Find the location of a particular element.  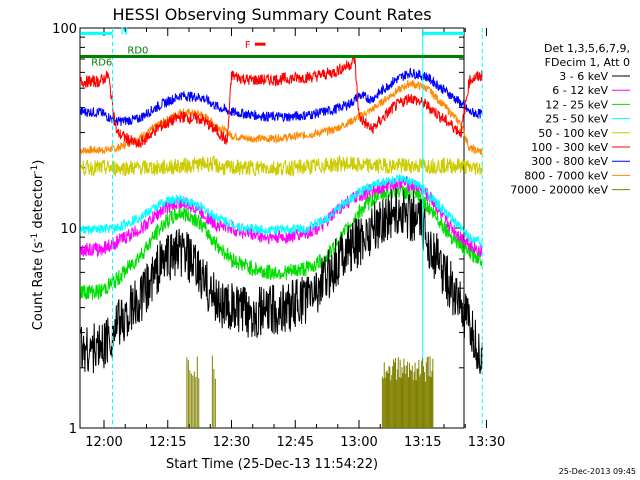

series-7000-20000-kev is located at coordinates (310, 391).